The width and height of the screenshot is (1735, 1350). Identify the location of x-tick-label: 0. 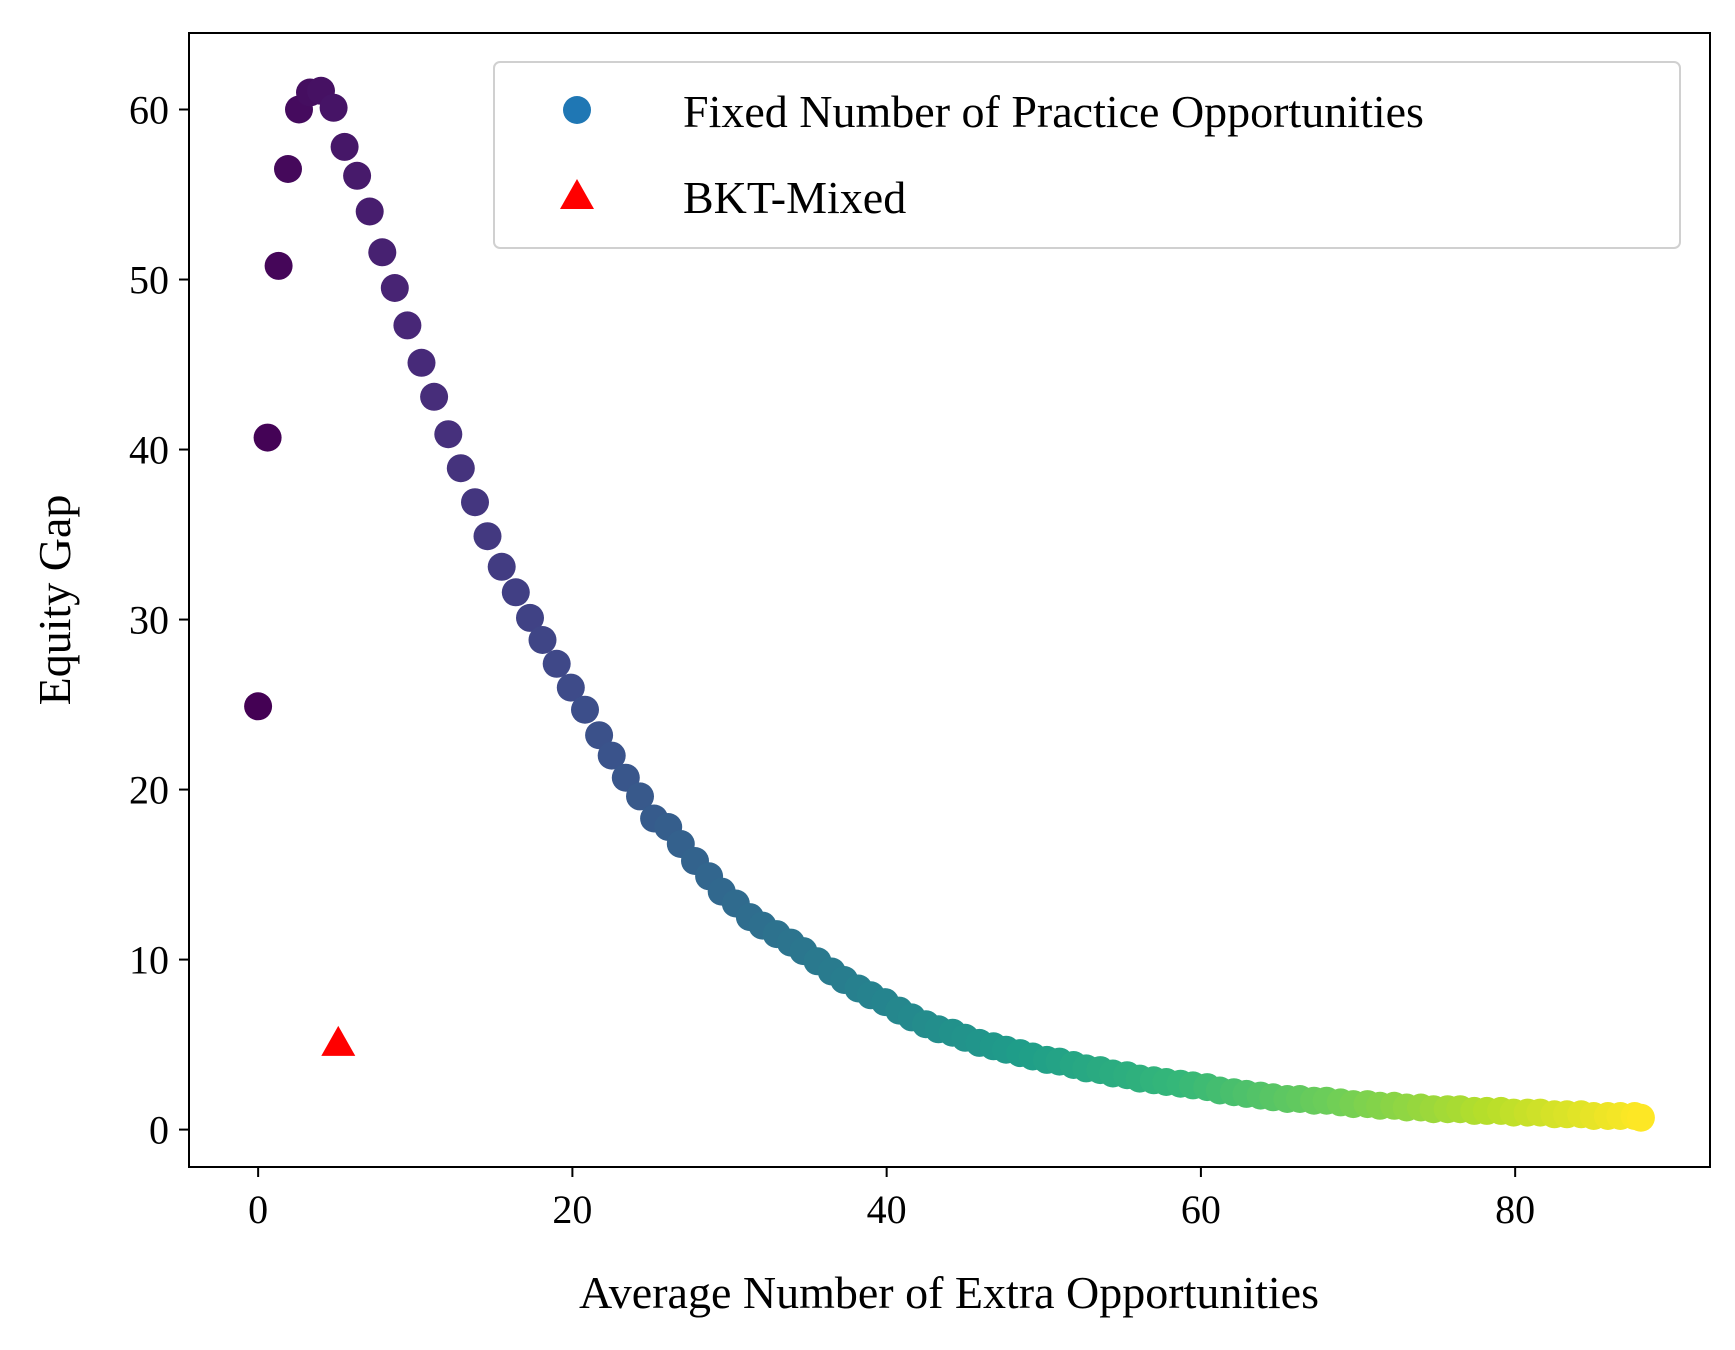
(258, 1209).